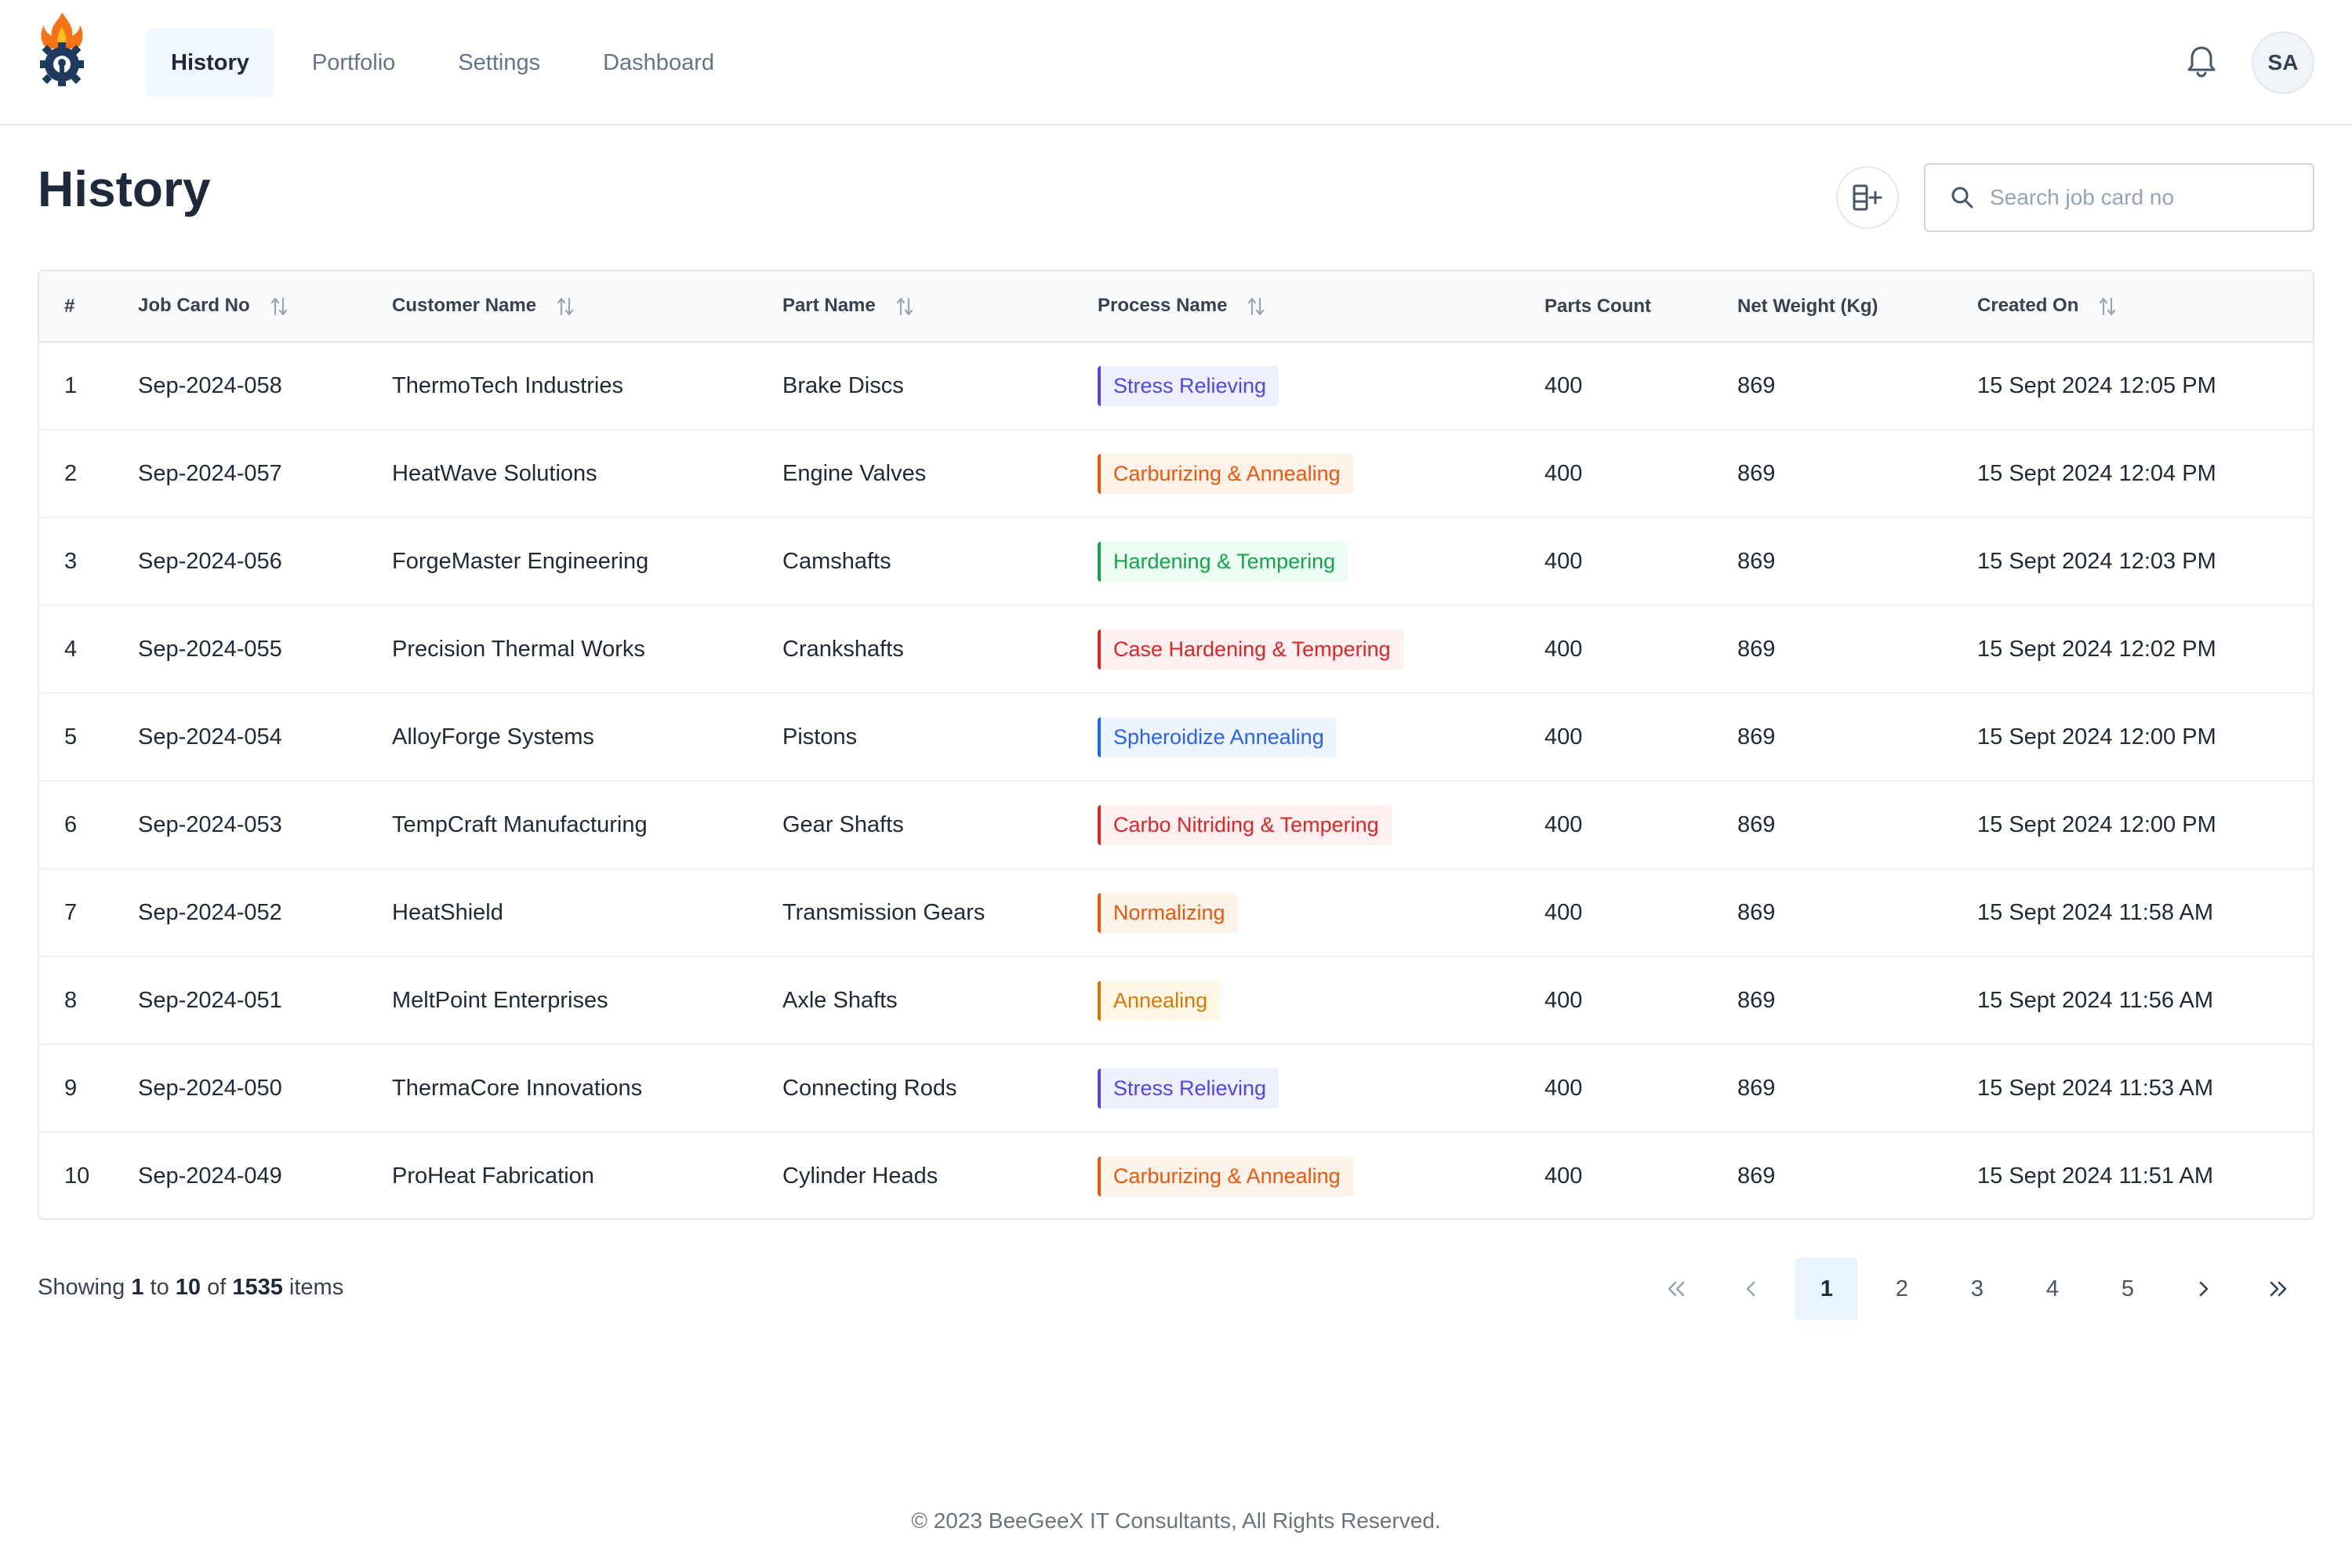 This screenshot has height=1568, width=2352. What do you see at coordinates (210, 1000) in the screenshot?
I see `job-card-no: Sep-2024-051` at bounding box center [210, 1000].